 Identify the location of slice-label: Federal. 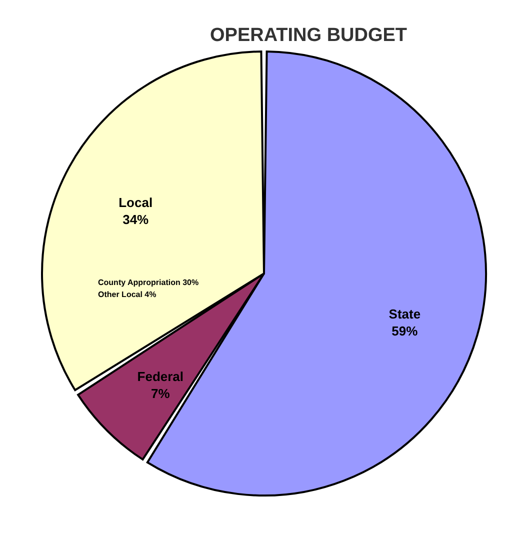
(160, 376).